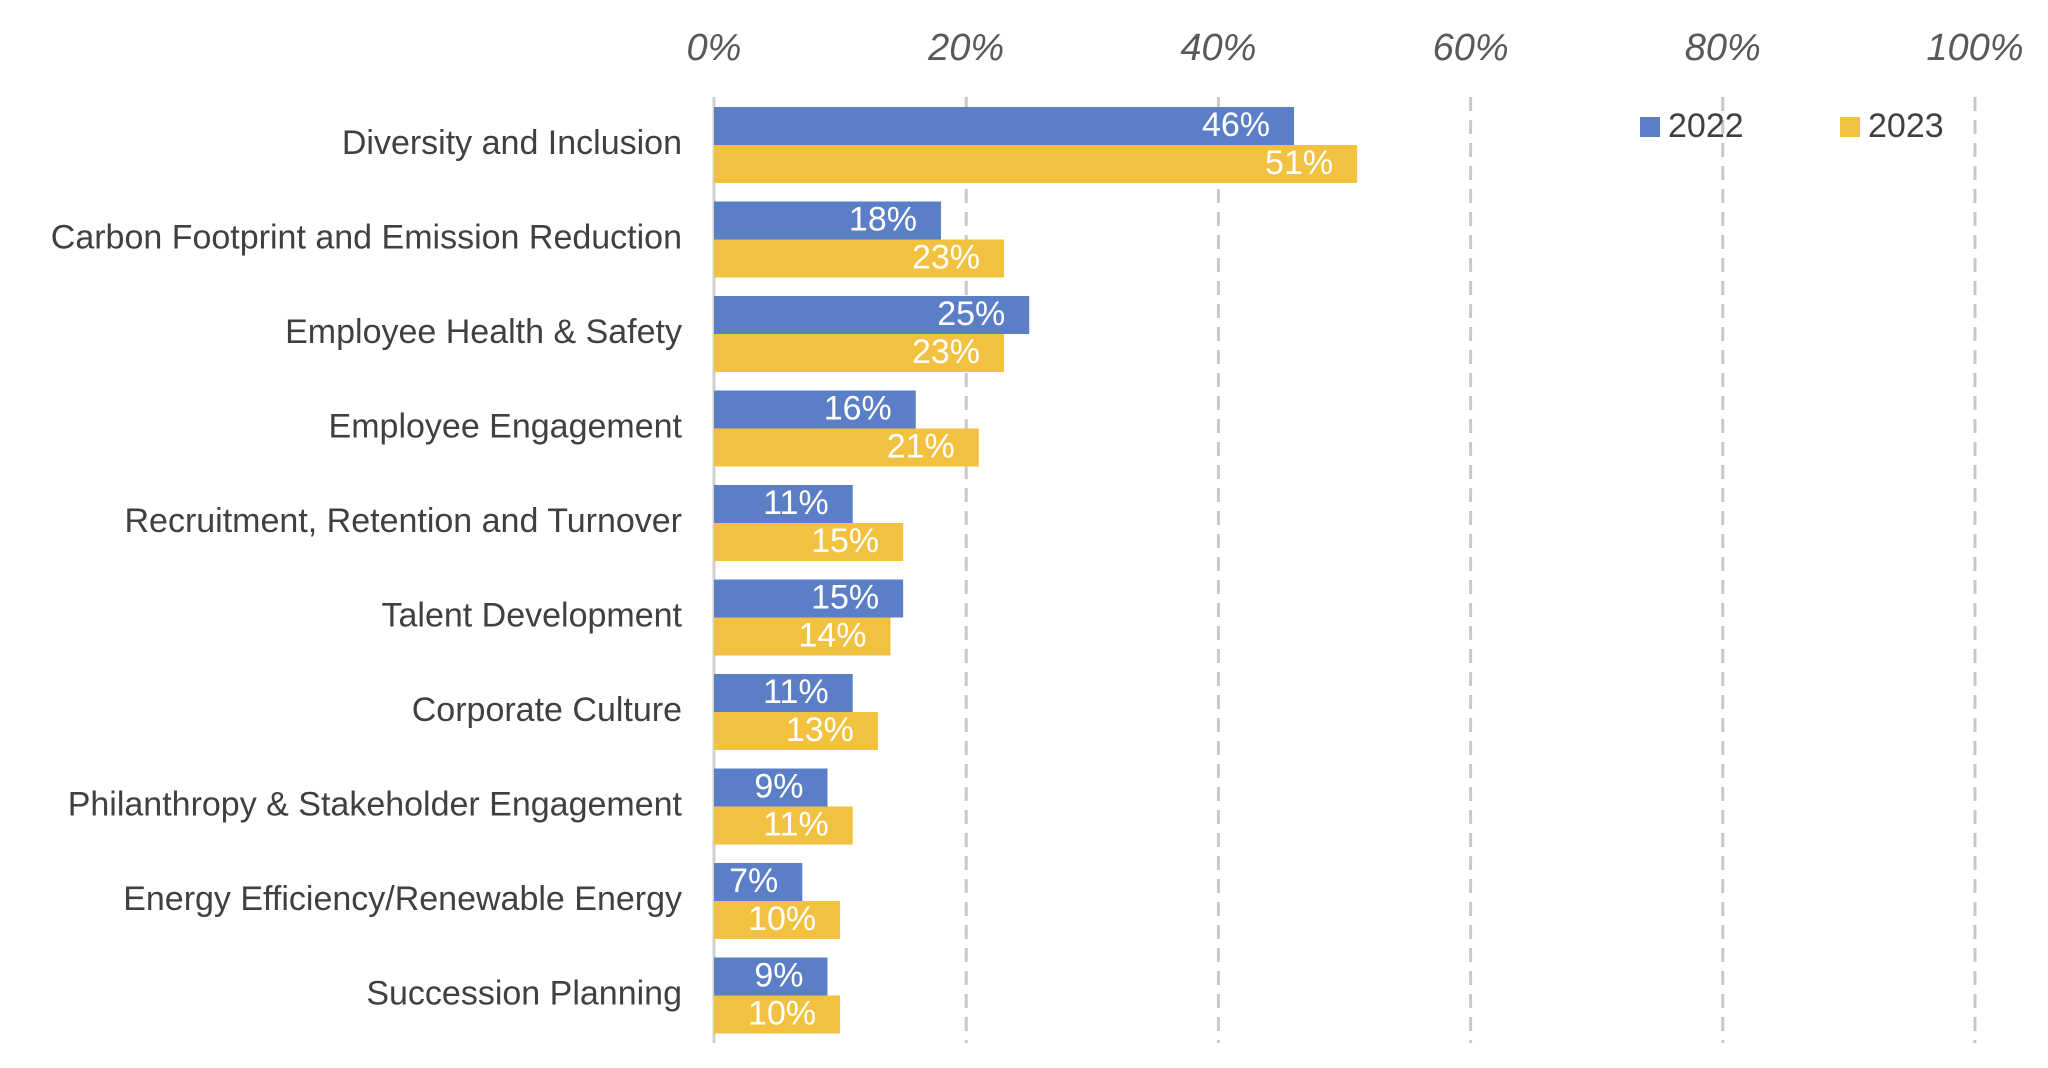 The image size is (2048, 1068). Describe the element at coordinates (1471, 48) in the screenshot. I see `x-tick-label: 60%` at that location.